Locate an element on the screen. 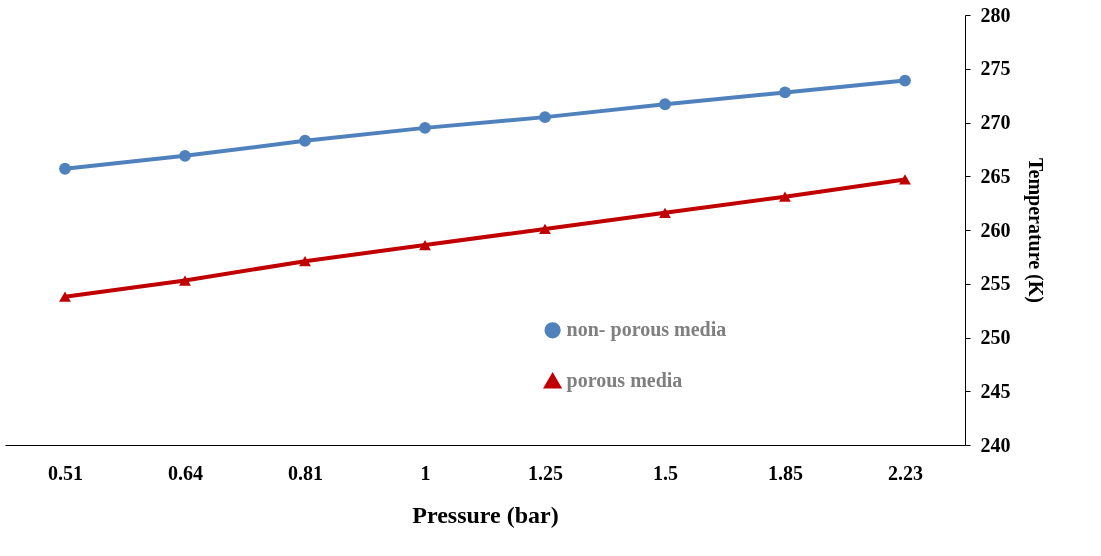 The width and height of the screenshot is (1101, 556). y-tick-label: 240 is located at coordinates (995, 444).